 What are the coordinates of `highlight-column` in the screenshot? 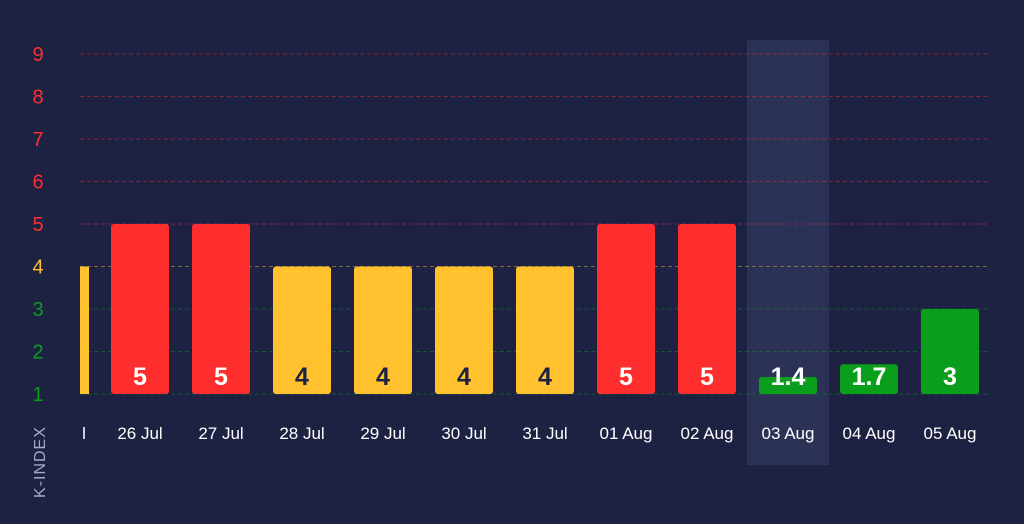 It's located at (788, 252).